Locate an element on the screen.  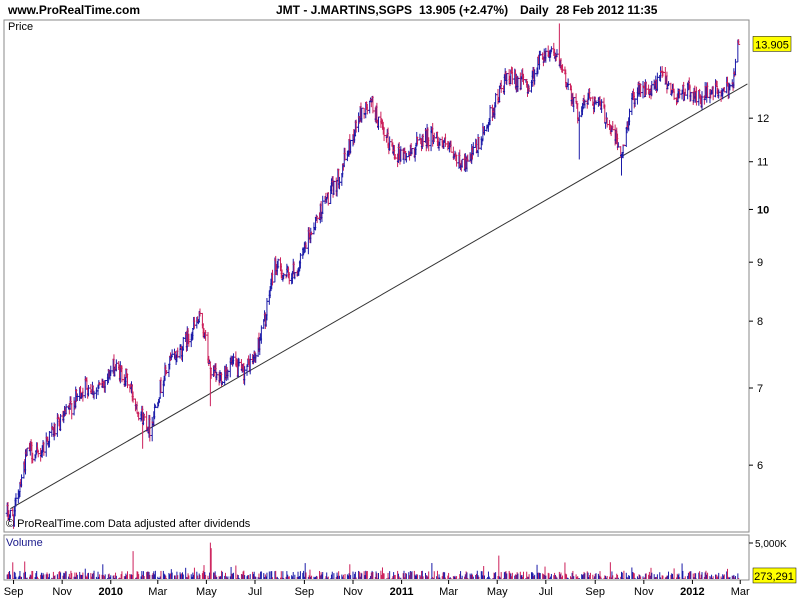
last-volume-badge is located at coordinates (774, 575).